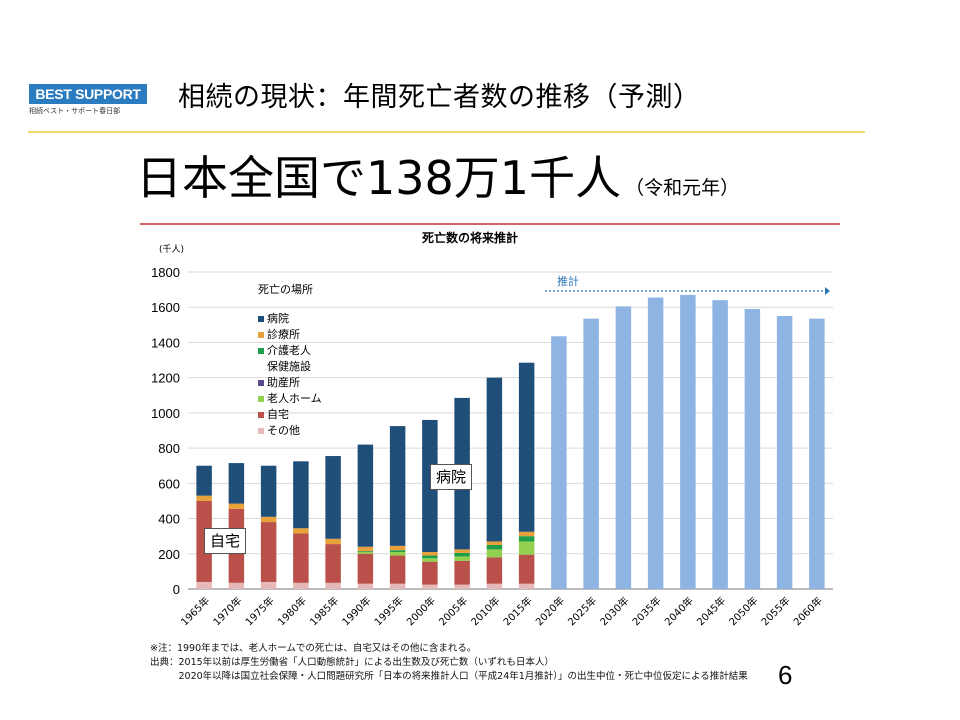 This screenshot has width=960, height=720. I want to click on x-tick-label: 2030年, so click(614, 611).